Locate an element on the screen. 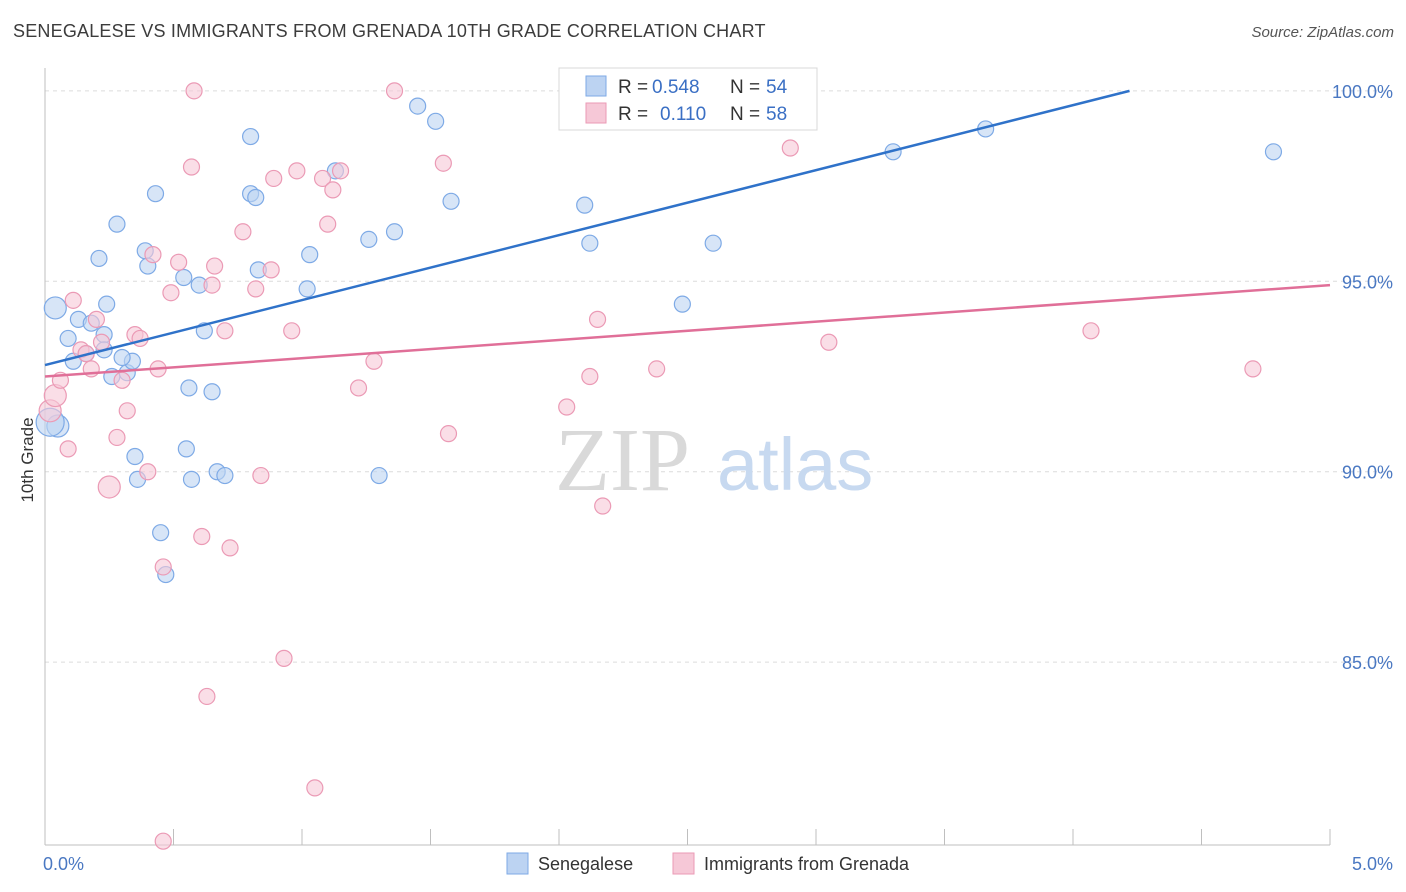 Image resolution: width=1406 pixels, height=892 pixels. stats-legend: R = 0.548 N = 54 R = 0.110 N = 58 is located at coordinates (688, 99).